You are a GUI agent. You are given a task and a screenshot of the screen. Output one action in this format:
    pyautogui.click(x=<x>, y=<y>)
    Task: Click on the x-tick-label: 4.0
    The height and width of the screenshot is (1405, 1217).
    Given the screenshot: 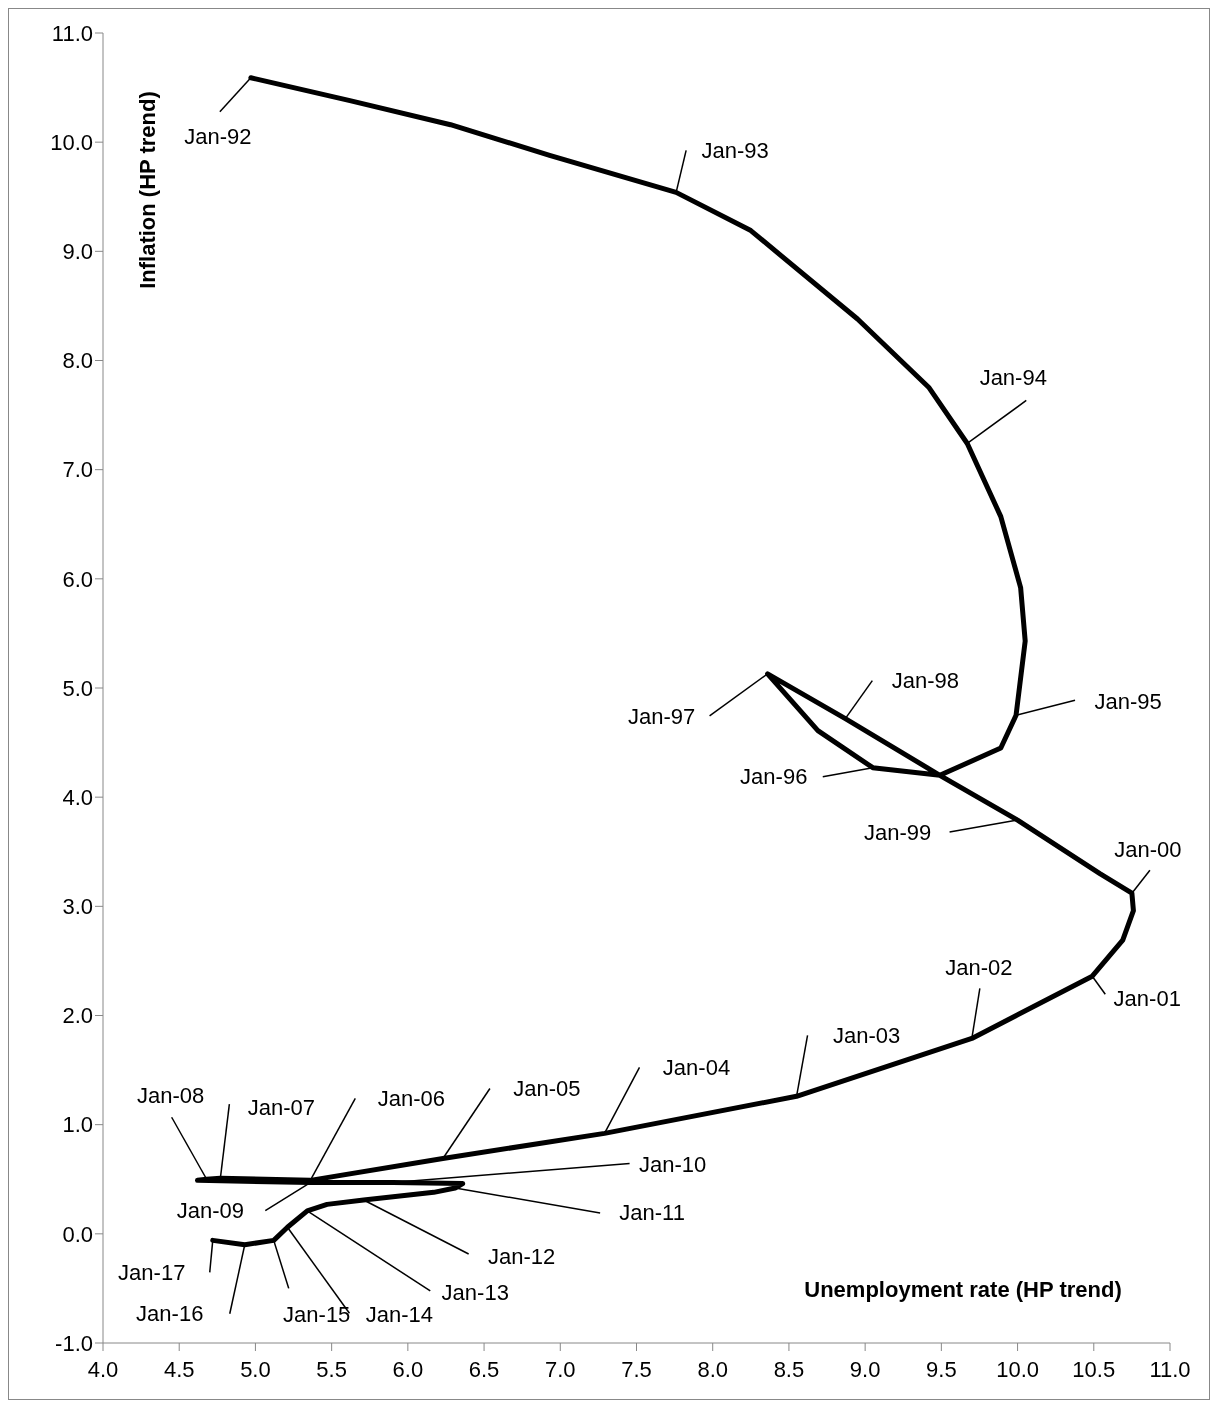 What is the action you would take?
    pyautogui.click(x=103, y=1369)
    